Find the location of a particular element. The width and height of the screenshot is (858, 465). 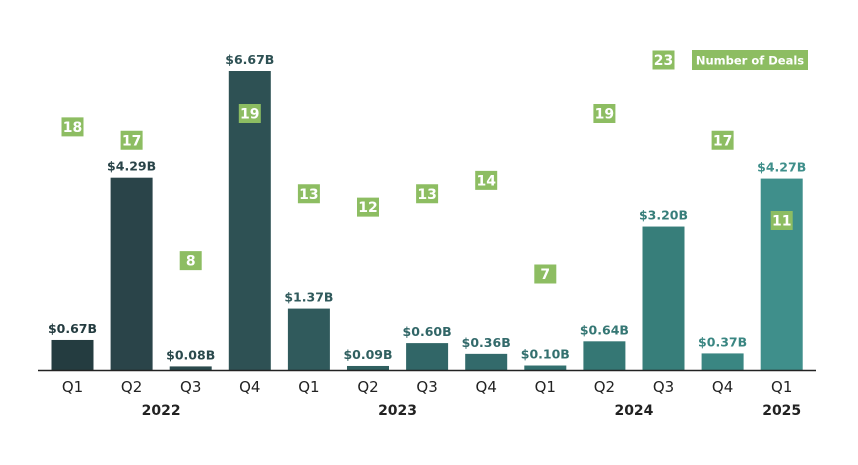

category-labels-layer: Q1 Q2 Q3 Q4 Q1 Q2 Q3 Q4 Q1 Q2 Q3 Q4 Q1 is located at coordinates (427, 387).